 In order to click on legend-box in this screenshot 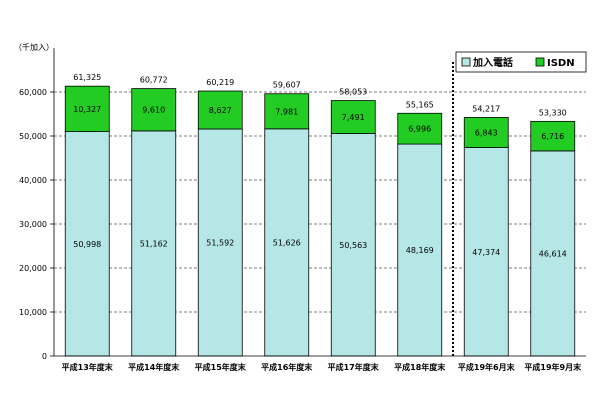, I will do `click(521, 62)`.